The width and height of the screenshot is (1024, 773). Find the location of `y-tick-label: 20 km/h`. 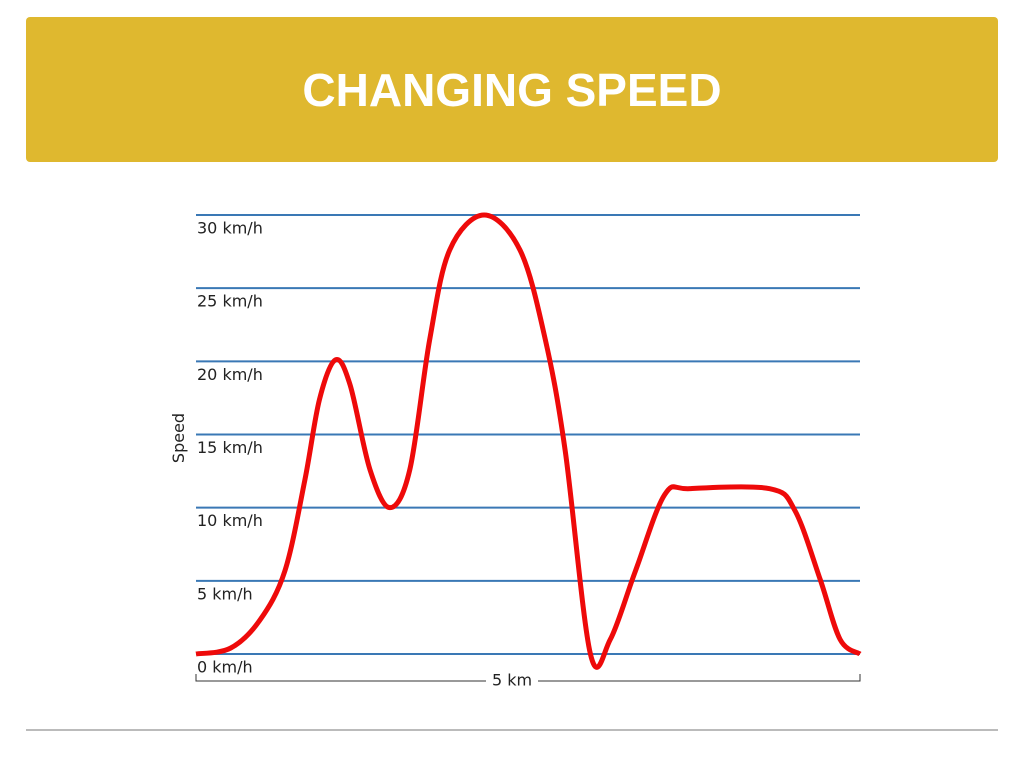

y-tick-label: 20 km/h is located at coordinates (230, 374).